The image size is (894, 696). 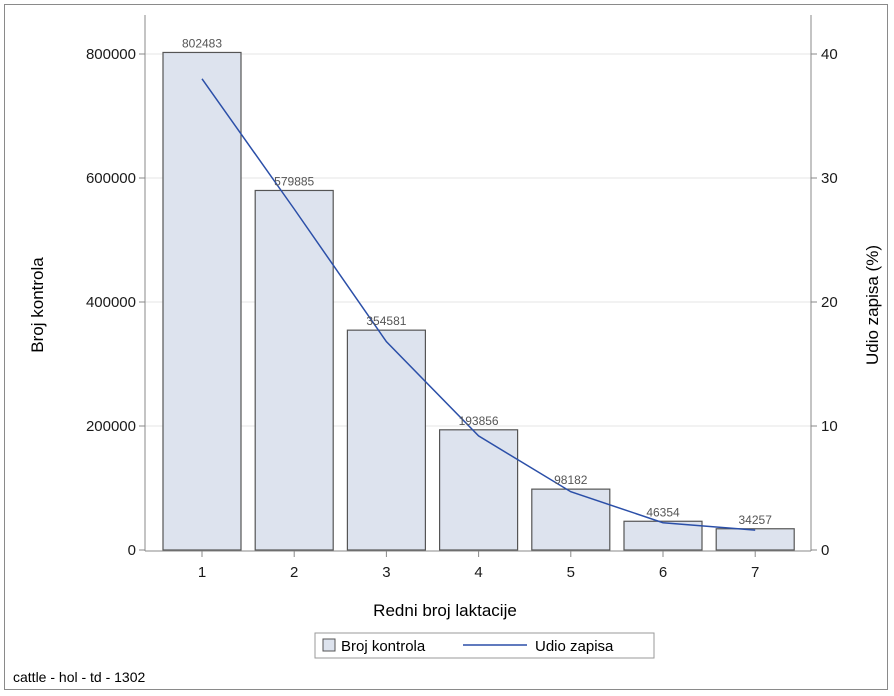 What do you see at coordinates (202, 43) in the screenshot?
I see `bar-value-label: 802483` at bounding box center [202, 43].